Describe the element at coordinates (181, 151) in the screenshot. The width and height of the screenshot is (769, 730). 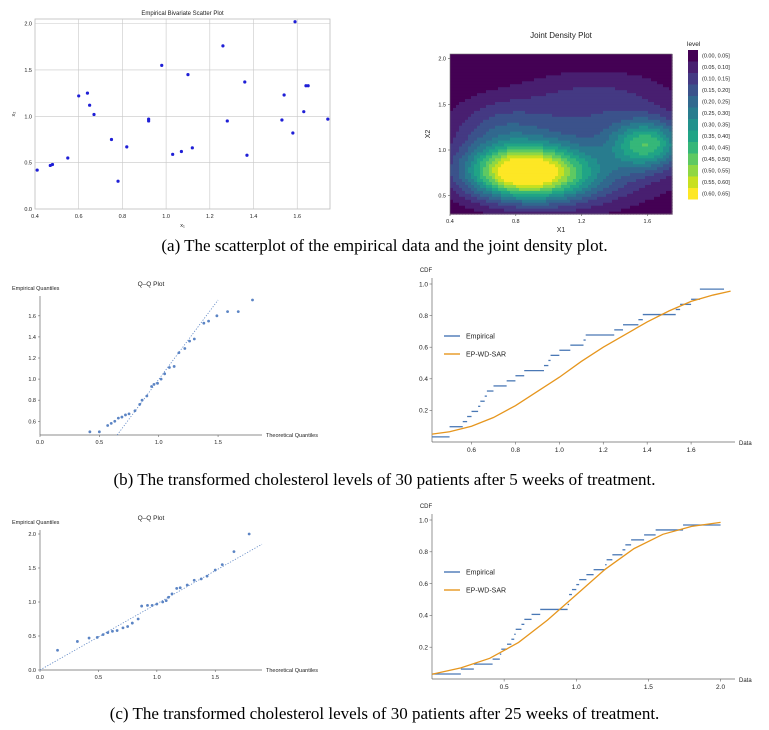
I see `scatter-point` at that location.